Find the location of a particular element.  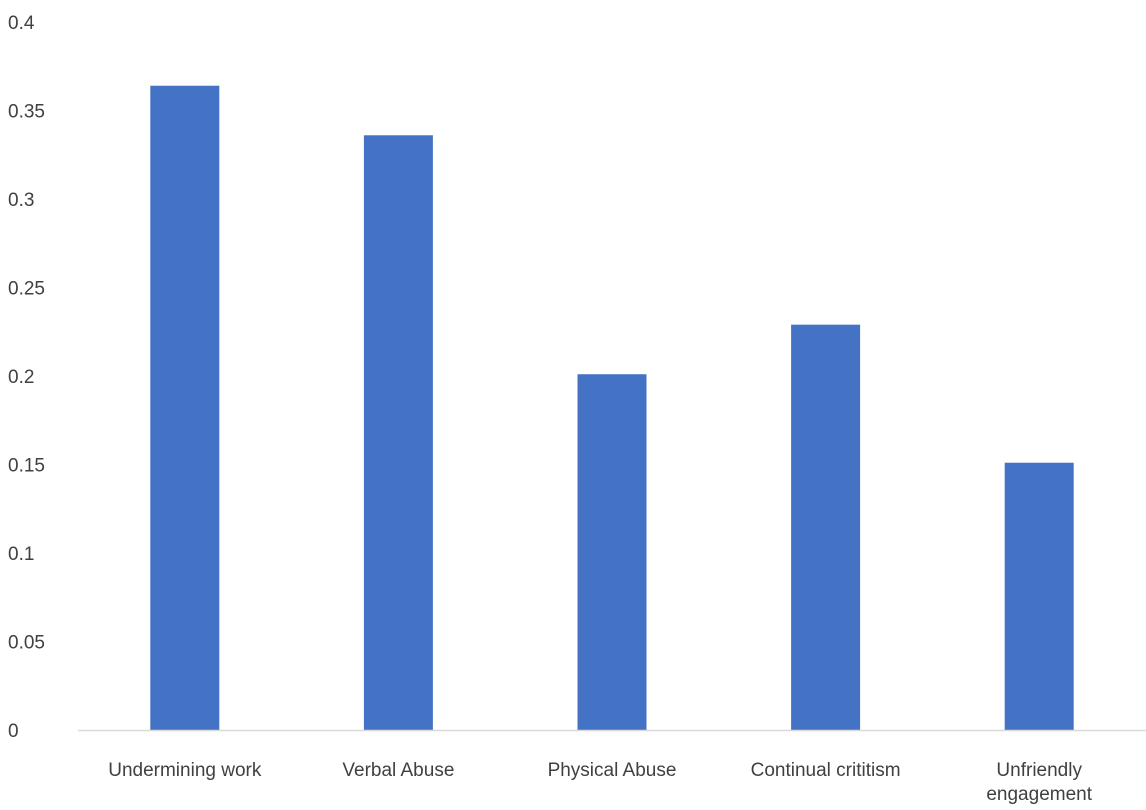

y-tick-label: 0.15 is located at coordinates (26, 466).